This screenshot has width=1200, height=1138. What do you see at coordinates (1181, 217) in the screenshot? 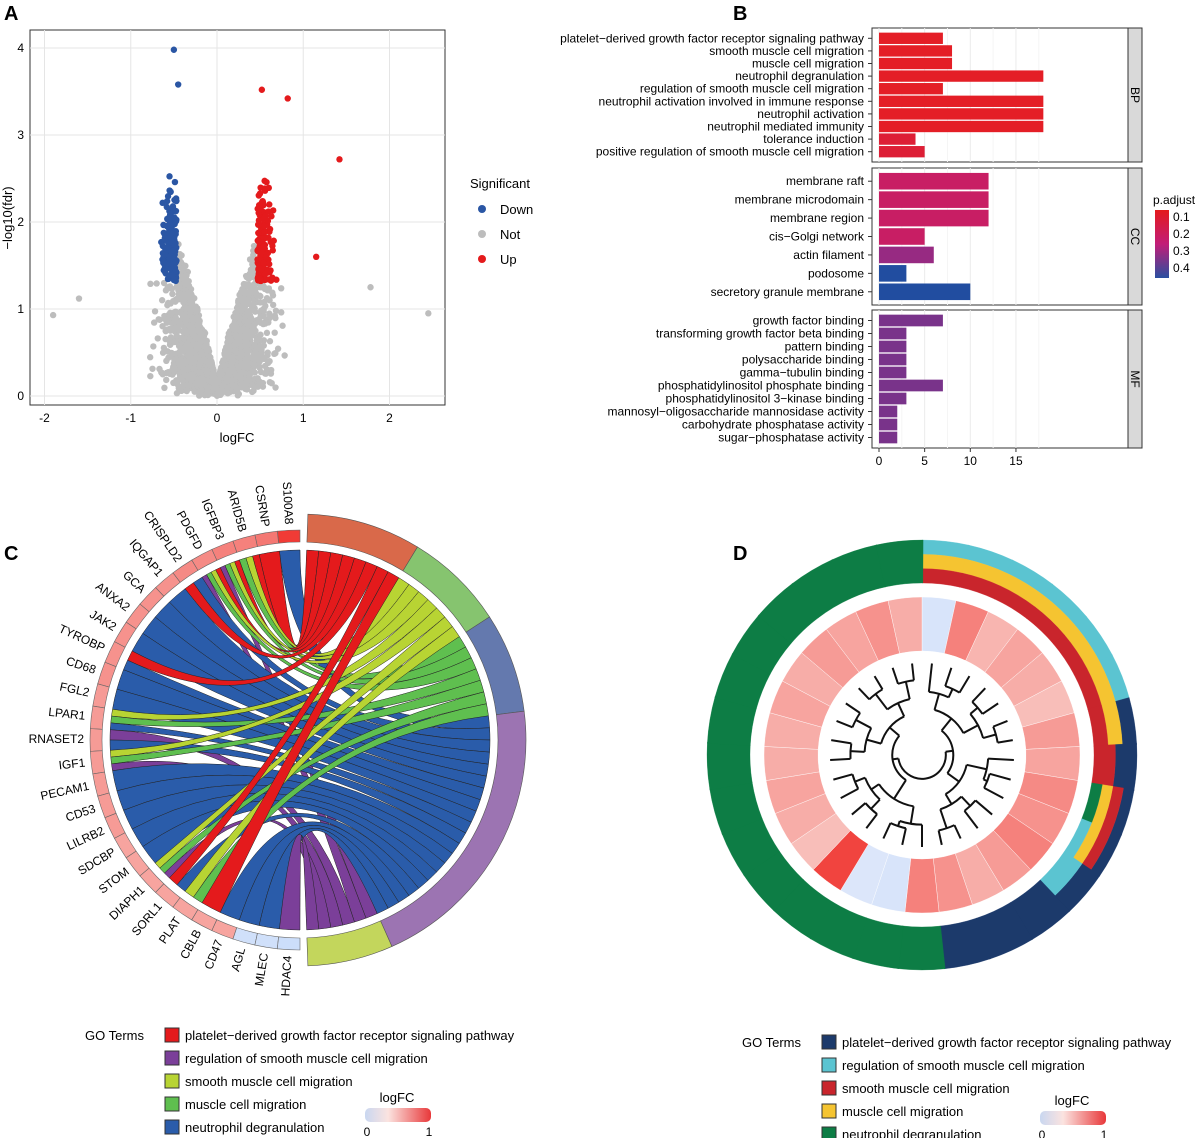
I see `colorbar-tick: 0.1` at bounding box center [1181, 217].